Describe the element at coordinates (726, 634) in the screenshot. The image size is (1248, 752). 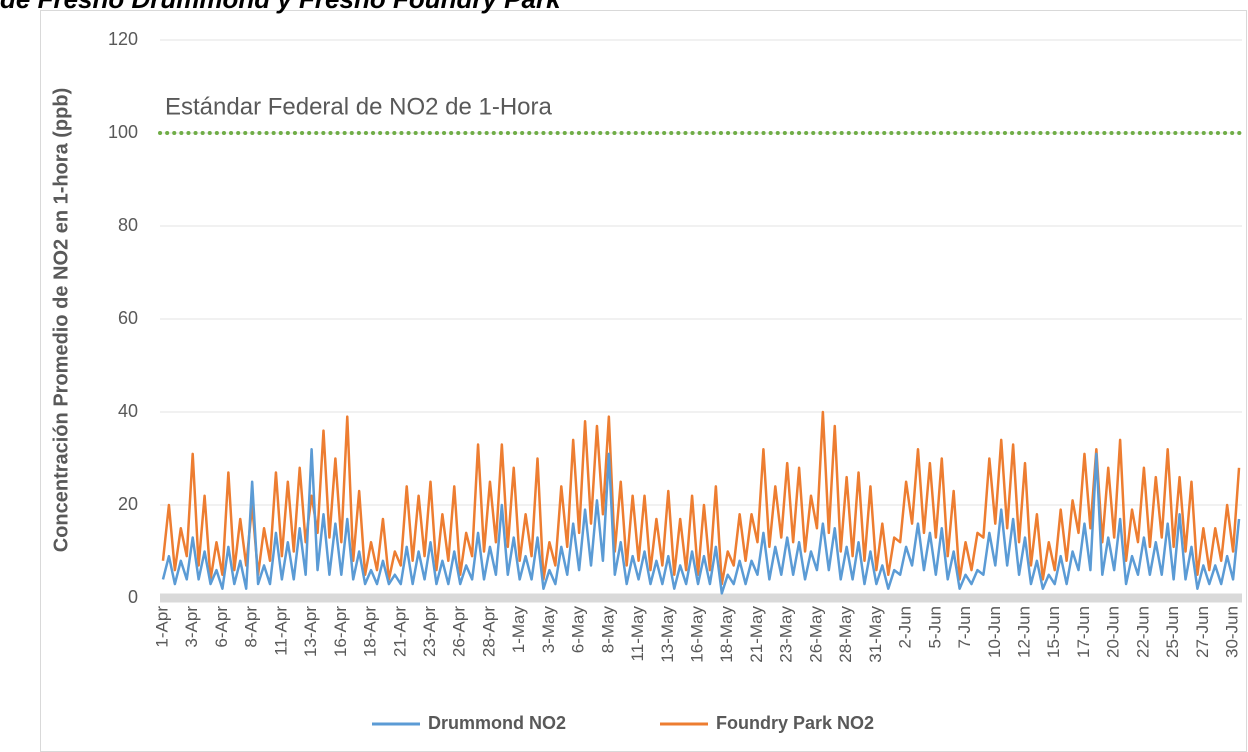
I see `x-tick-label: 18-May` at that location.